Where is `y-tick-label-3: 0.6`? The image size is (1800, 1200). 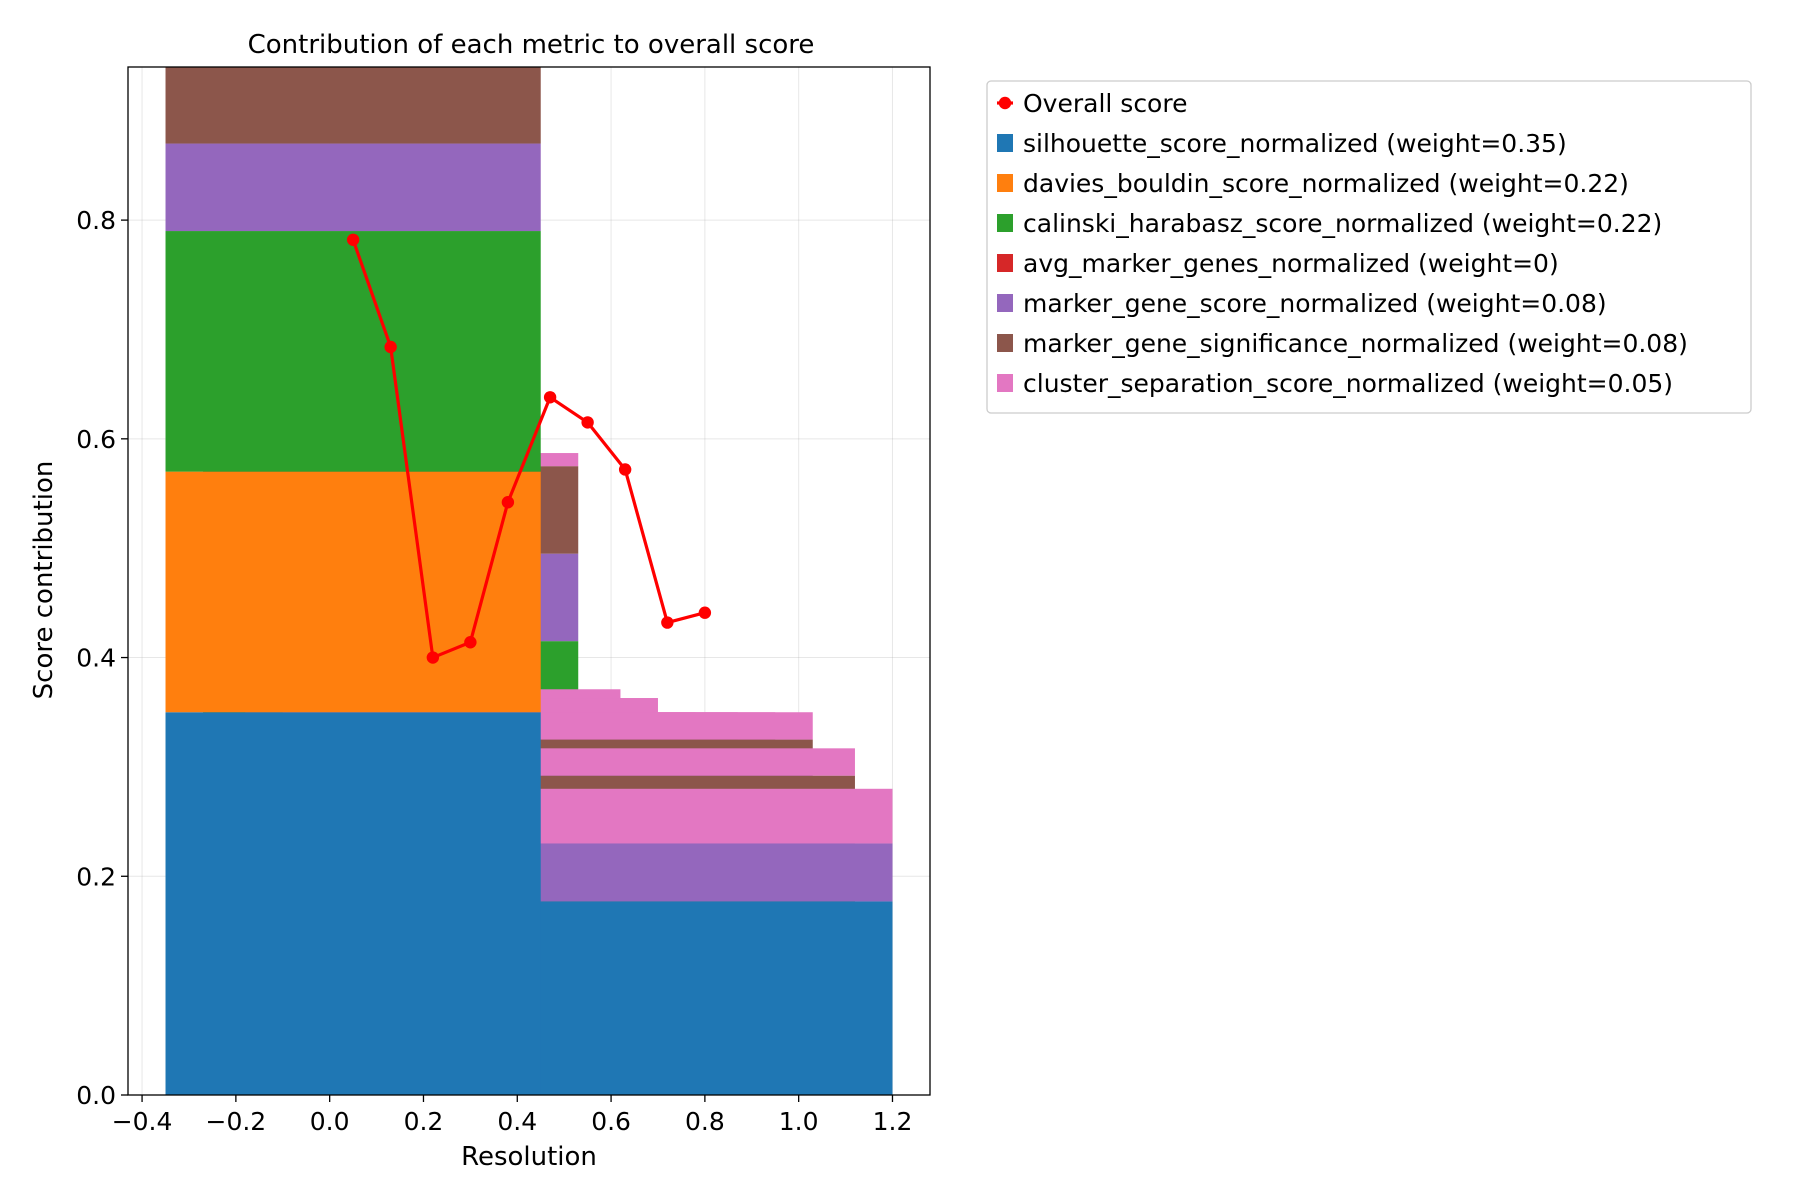
y-tick-label-3: 0.6 is located at coordinates (96, 439).